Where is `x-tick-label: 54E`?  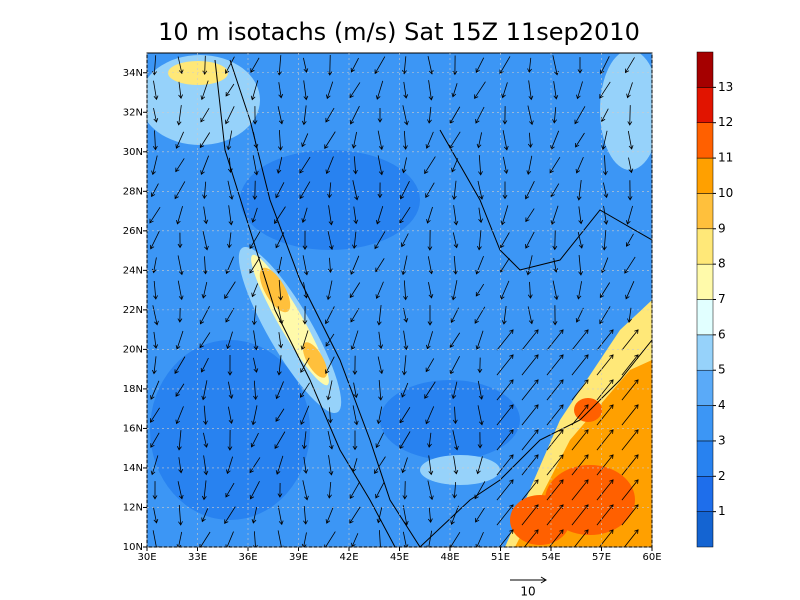 x-tick-label: 54E is located at coordinates (550, 557).